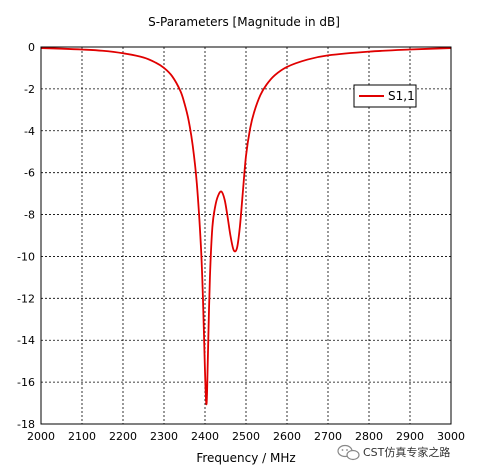 The width and height of the screenshot is (479, 471). I want to click on y-tick-label: 0, so click(31, 47).